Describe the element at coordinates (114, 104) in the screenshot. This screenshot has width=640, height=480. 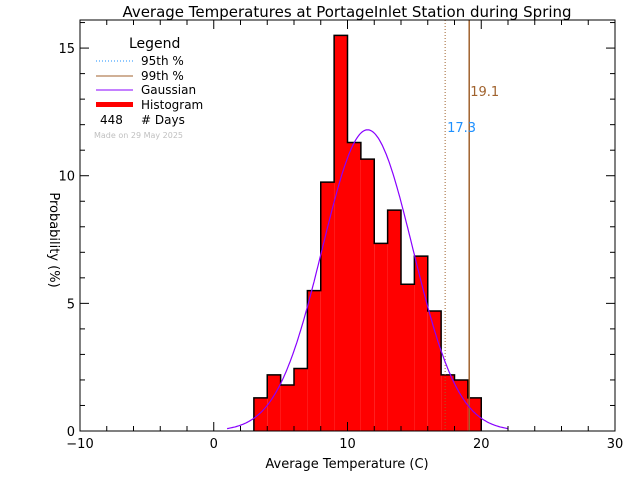
I see `legend-histogram-swatch` at that location.